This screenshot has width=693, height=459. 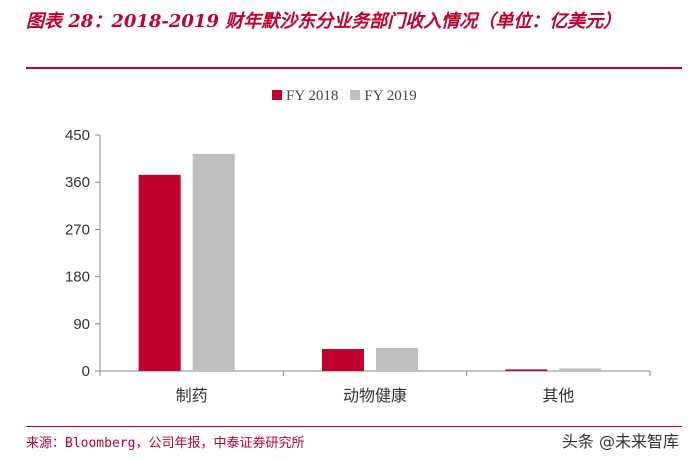 What do you see at coordinates (324, 21) in the screenshot?
I see `chart-title: 图表 28：2018-2019 财年默沙东分业务部门收入情况（单位：亿美元）` at bounding box center [324, 21].